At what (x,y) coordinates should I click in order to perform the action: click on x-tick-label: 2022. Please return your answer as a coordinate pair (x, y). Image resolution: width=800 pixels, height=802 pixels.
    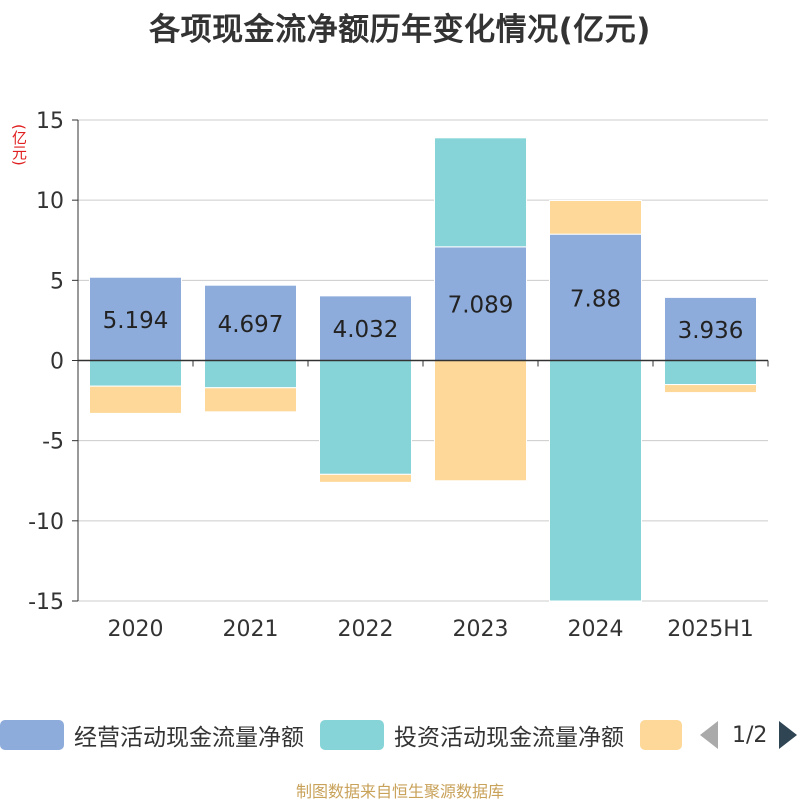
    Looking at the image, I should click on (366, 629).